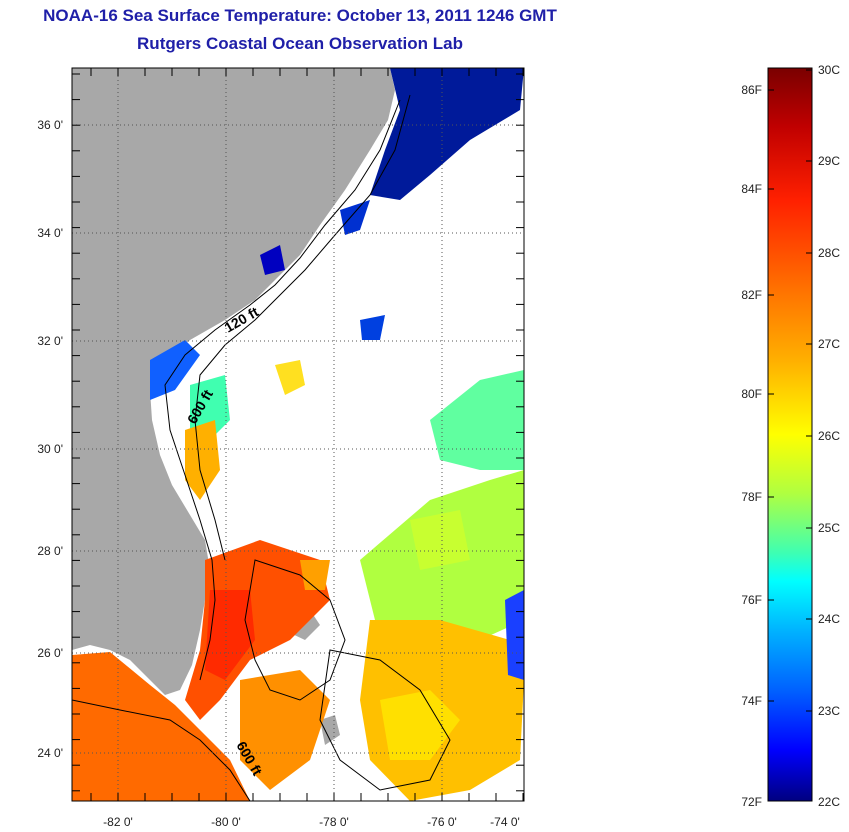  Describe the element at coordinates (751, 295) in the screenshot. I see `fahrenheit-label: 82F` at that location.